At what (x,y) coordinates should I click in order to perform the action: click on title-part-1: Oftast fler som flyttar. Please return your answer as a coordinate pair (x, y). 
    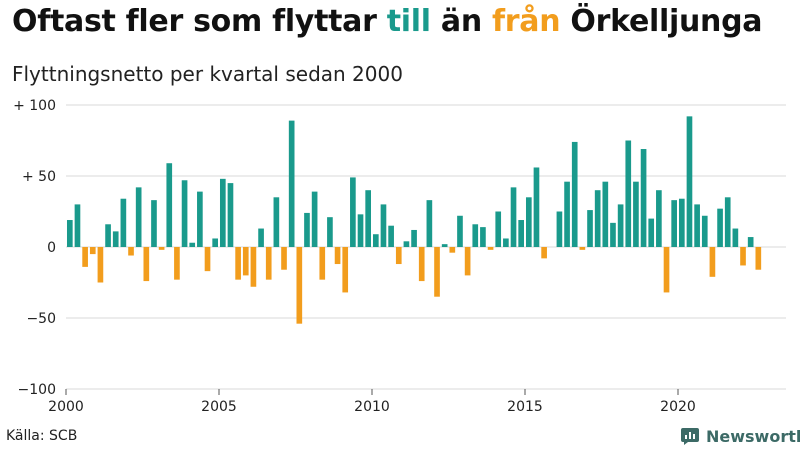
    Looking at the image, I should click on (199, 21).